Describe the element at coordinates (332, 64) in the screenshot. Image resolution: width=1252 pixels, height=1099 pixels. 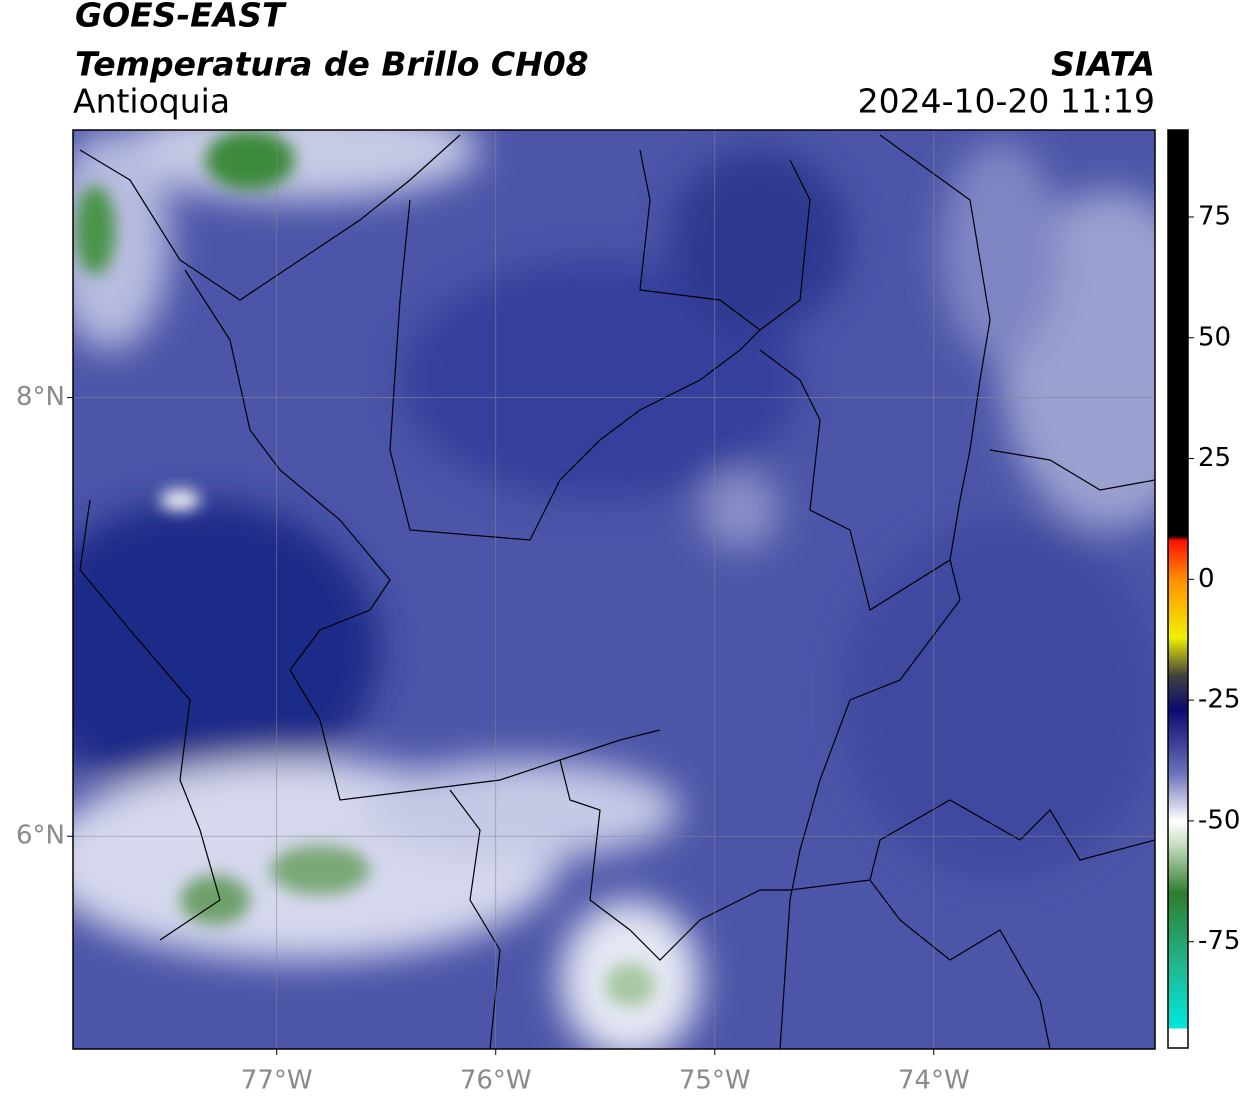
I see `subtitle: Temperatura de Brillo CH08` at that location.